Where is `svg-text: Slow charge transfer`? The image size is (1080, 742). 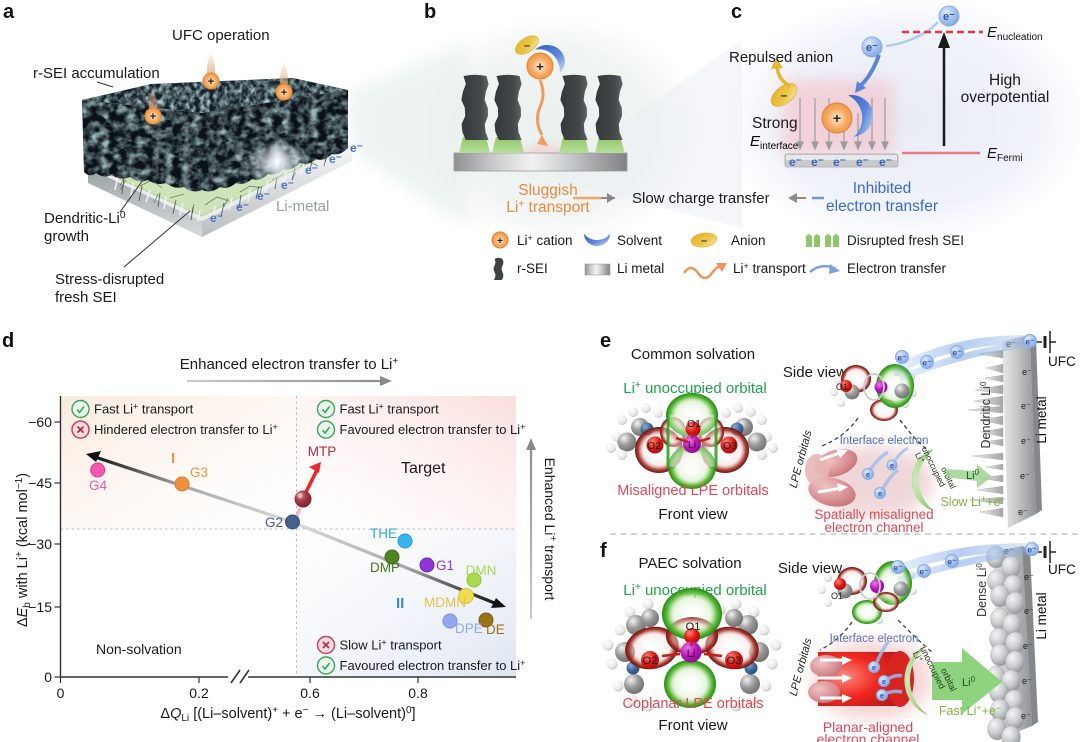
svg-text: Slow charge transfer is located at coordinates (701, 198).